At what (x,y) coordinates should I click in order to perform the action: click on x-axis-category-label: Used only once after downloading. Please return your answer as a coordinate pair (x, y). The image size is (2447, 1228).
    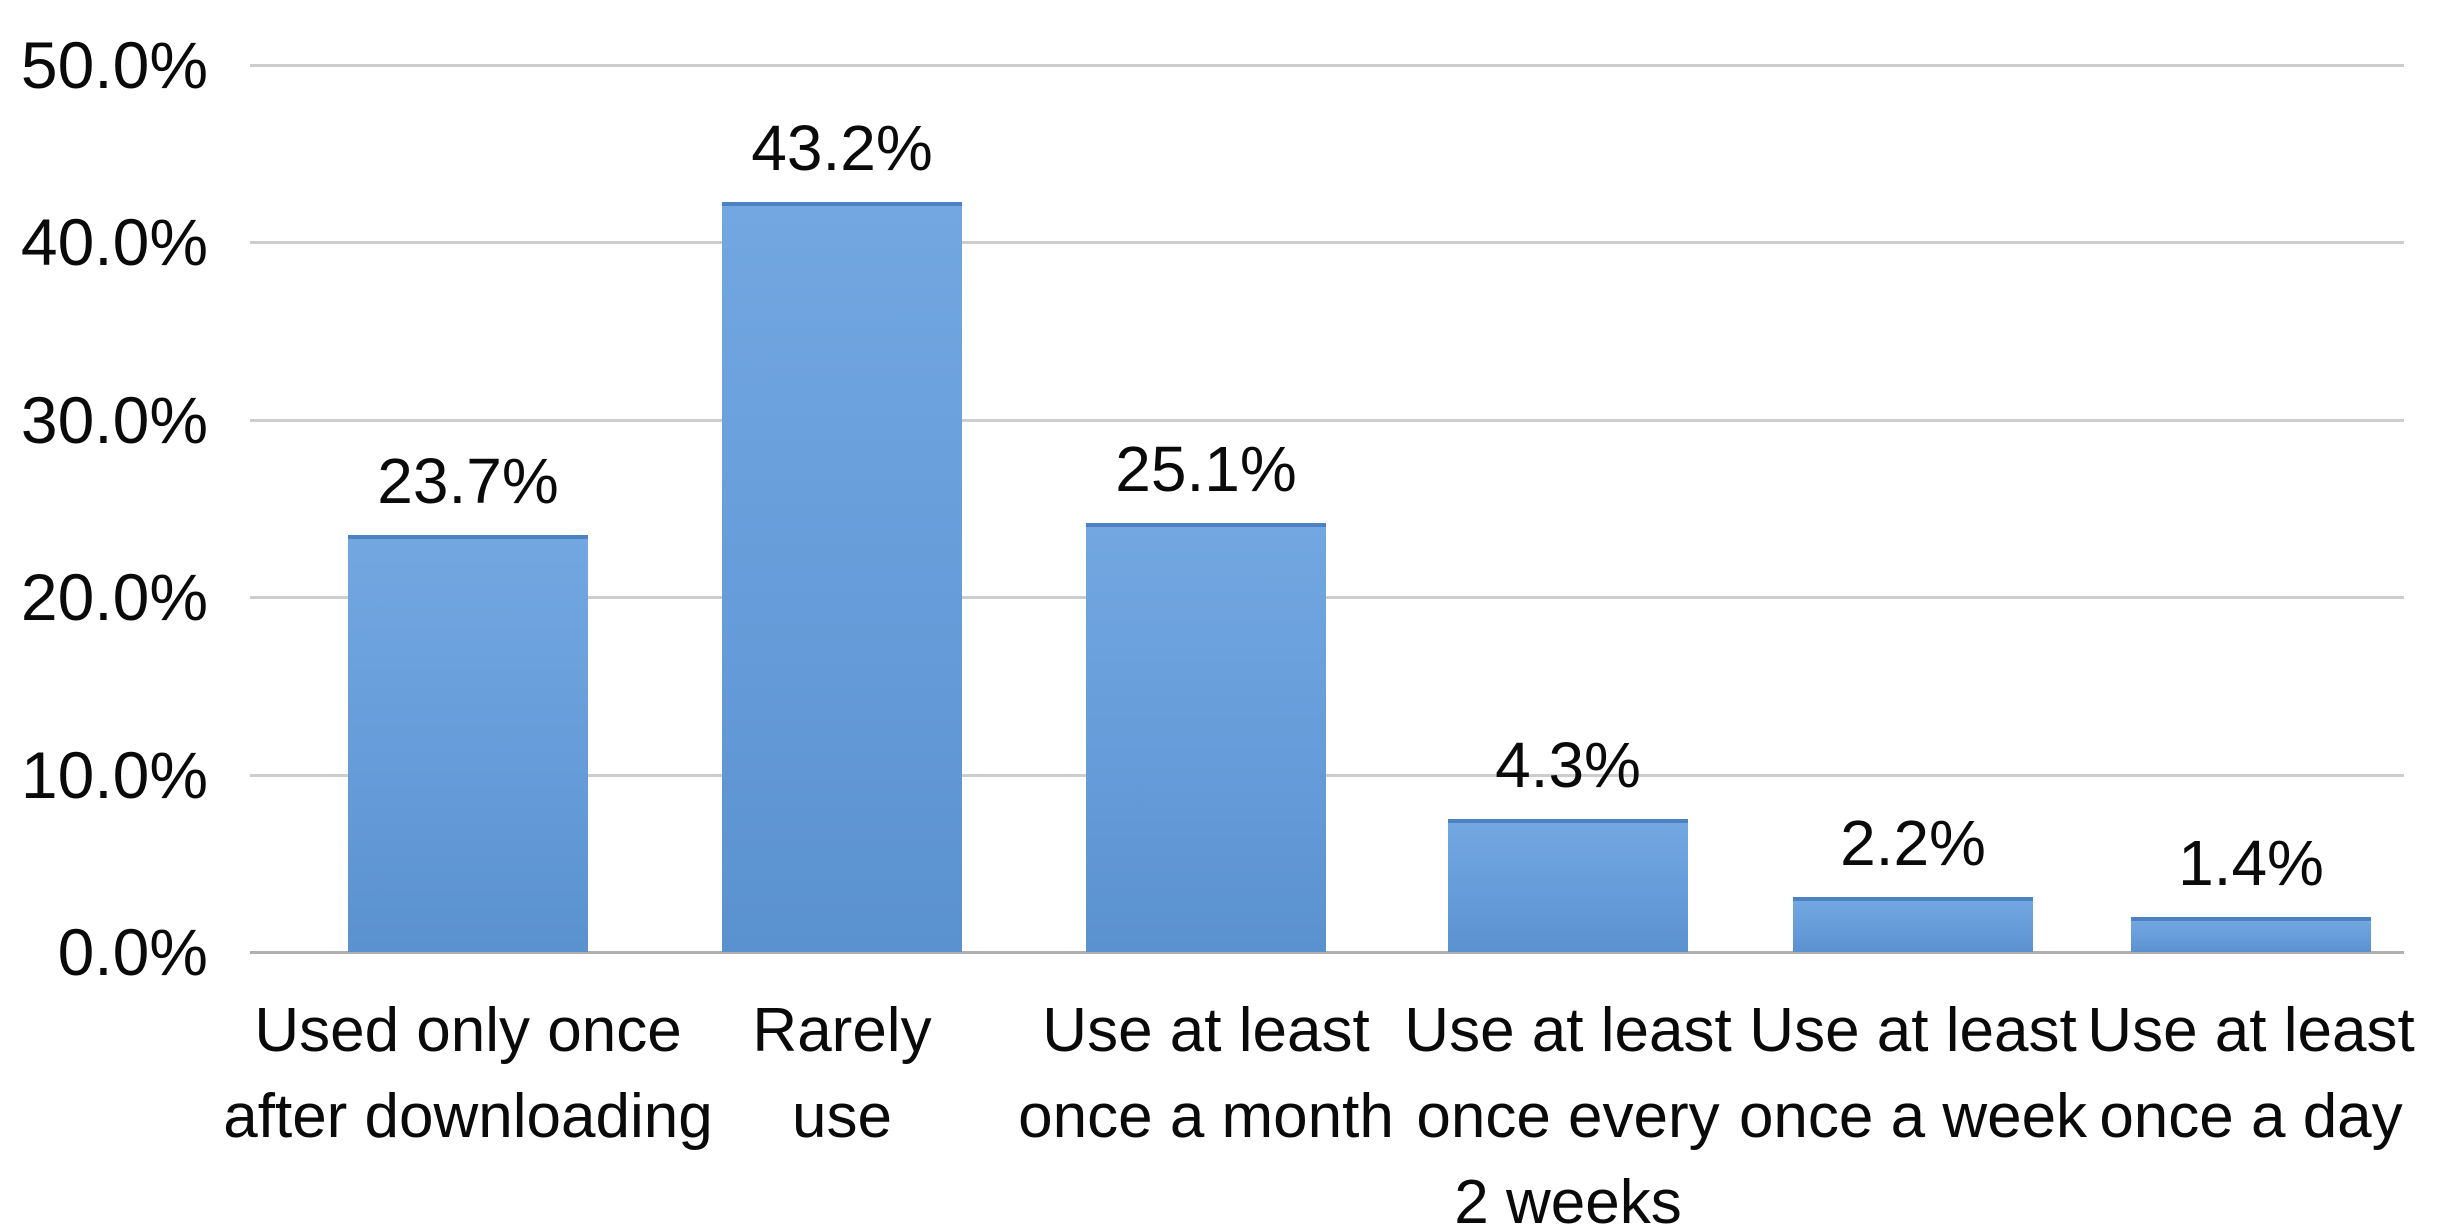
    Looking at the image, I should click on (468, 1073).